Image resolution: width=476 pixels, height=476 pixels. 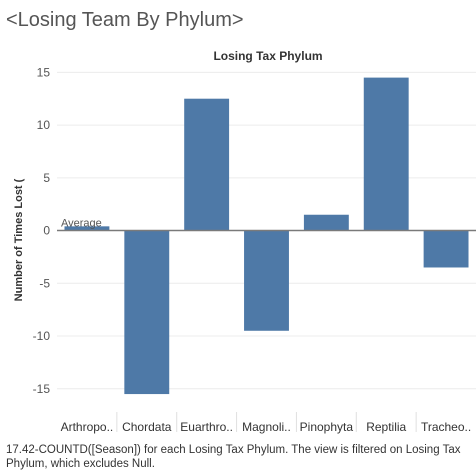 I want to click on x-category-label: Tracheo.., so click(x=446, y=427).